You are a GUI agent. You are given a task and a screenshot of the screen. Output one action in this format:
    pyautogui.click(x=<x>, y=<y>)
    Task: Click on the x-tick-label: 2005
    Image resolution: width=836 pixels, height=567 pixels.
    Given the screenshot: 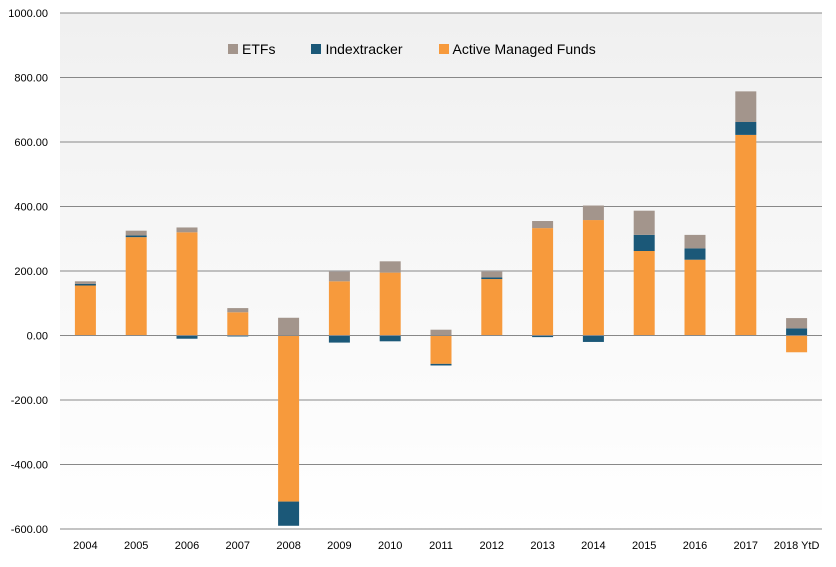 What is the action you would take?
    pyautogui.click(x=136, y=546)
    